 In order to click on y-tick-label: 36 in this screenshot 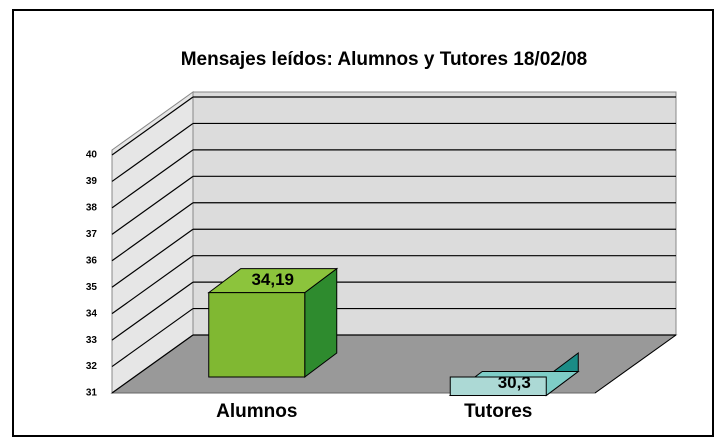, I will do `click(92, 260)`.